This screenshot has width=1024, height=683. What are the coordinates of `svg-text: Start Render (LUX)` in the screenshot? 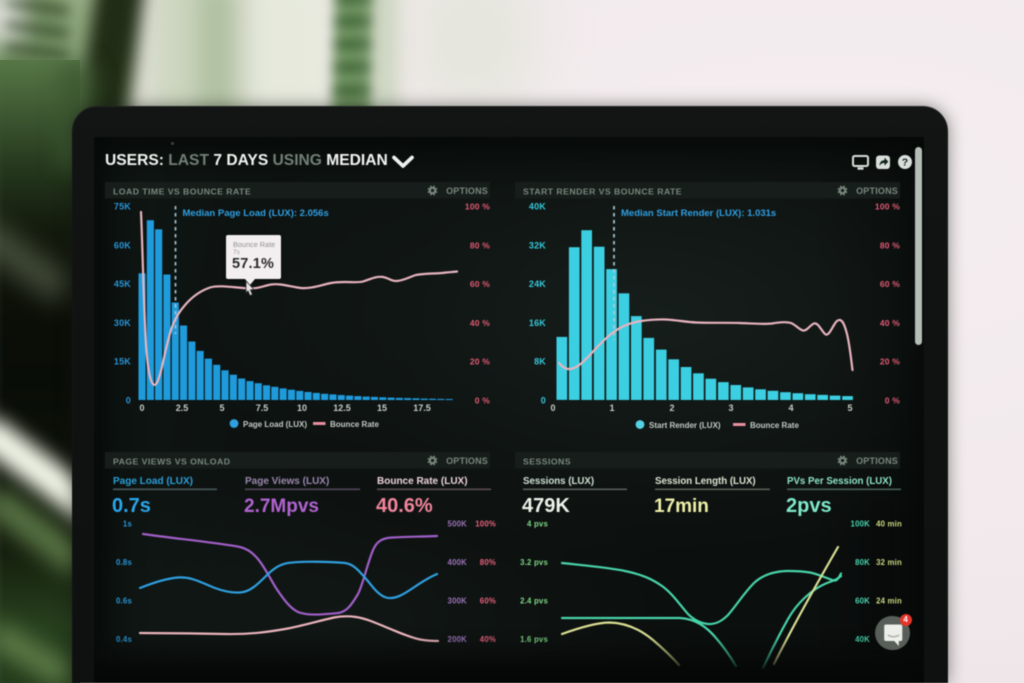 It's located at (685, 425).